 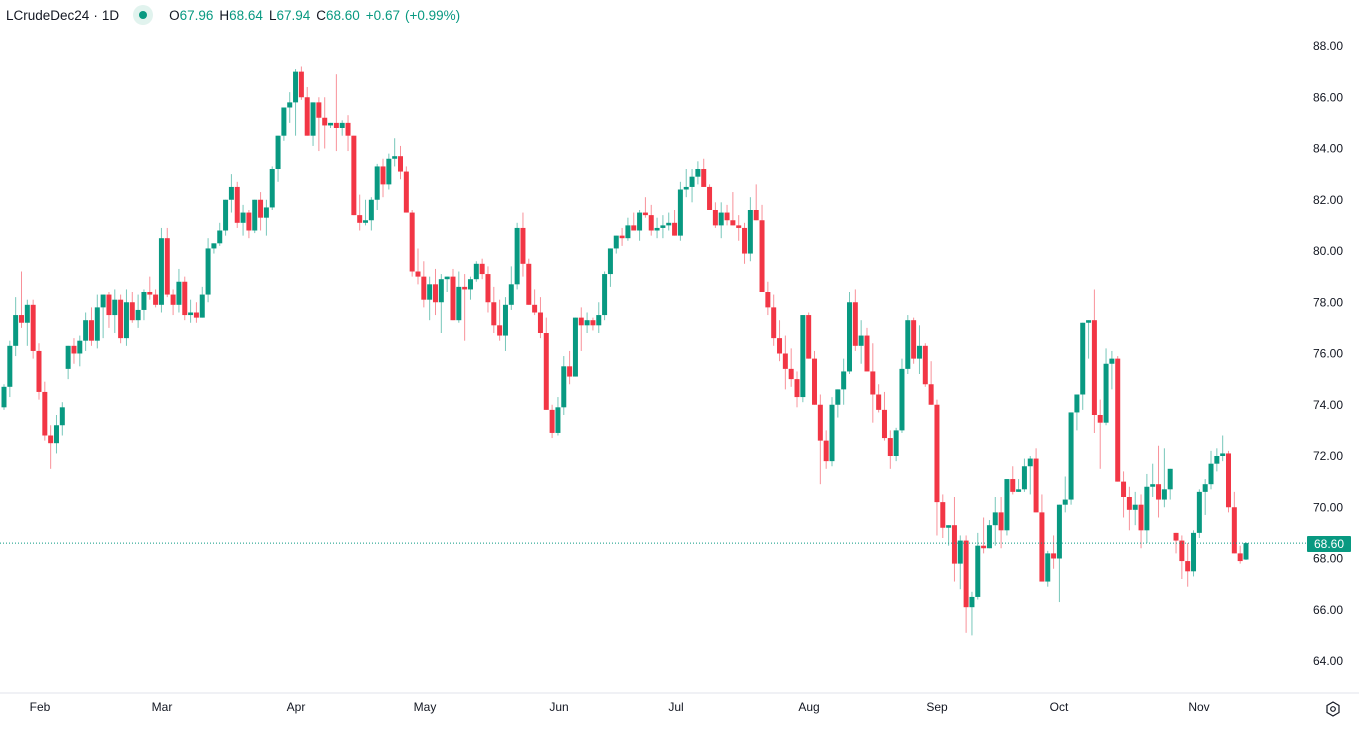 What do you see at coordinates (432, 15) in the screenshot?
I see `change-percent: (+0.99%)` at bounding box center [432, 15].